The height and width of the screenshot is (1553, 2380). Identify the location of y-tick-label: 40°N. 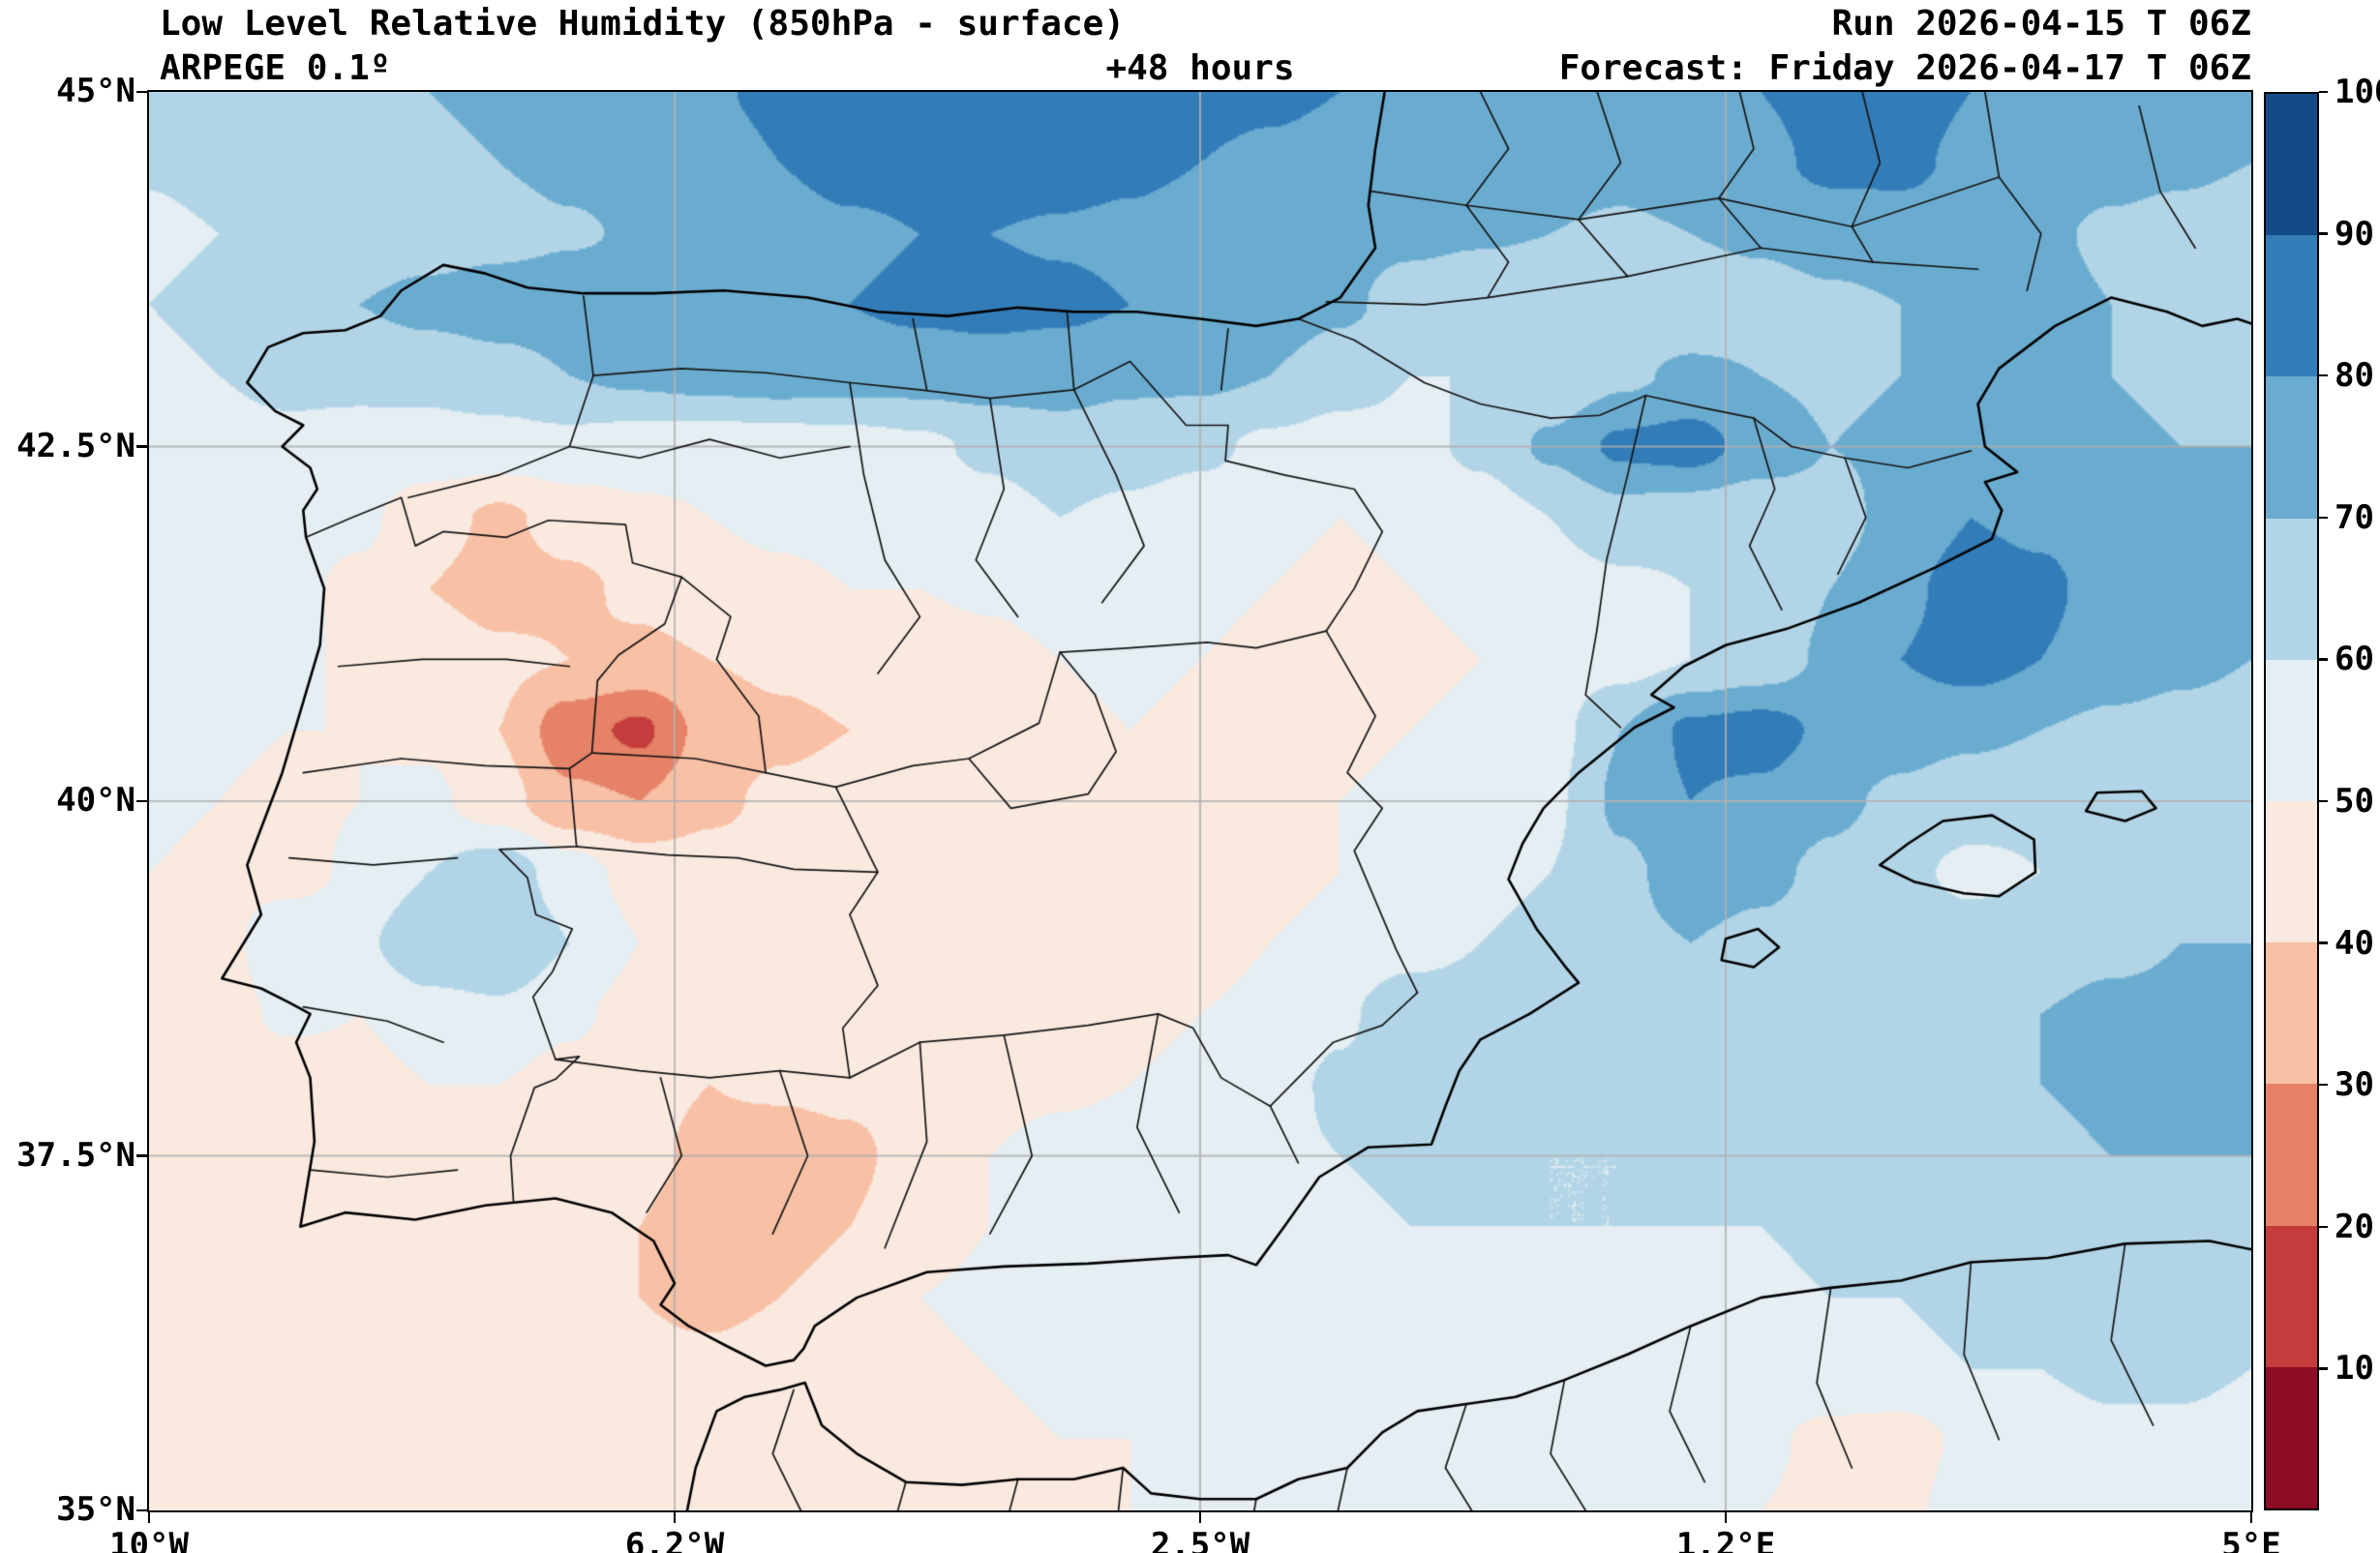
(96, 800).